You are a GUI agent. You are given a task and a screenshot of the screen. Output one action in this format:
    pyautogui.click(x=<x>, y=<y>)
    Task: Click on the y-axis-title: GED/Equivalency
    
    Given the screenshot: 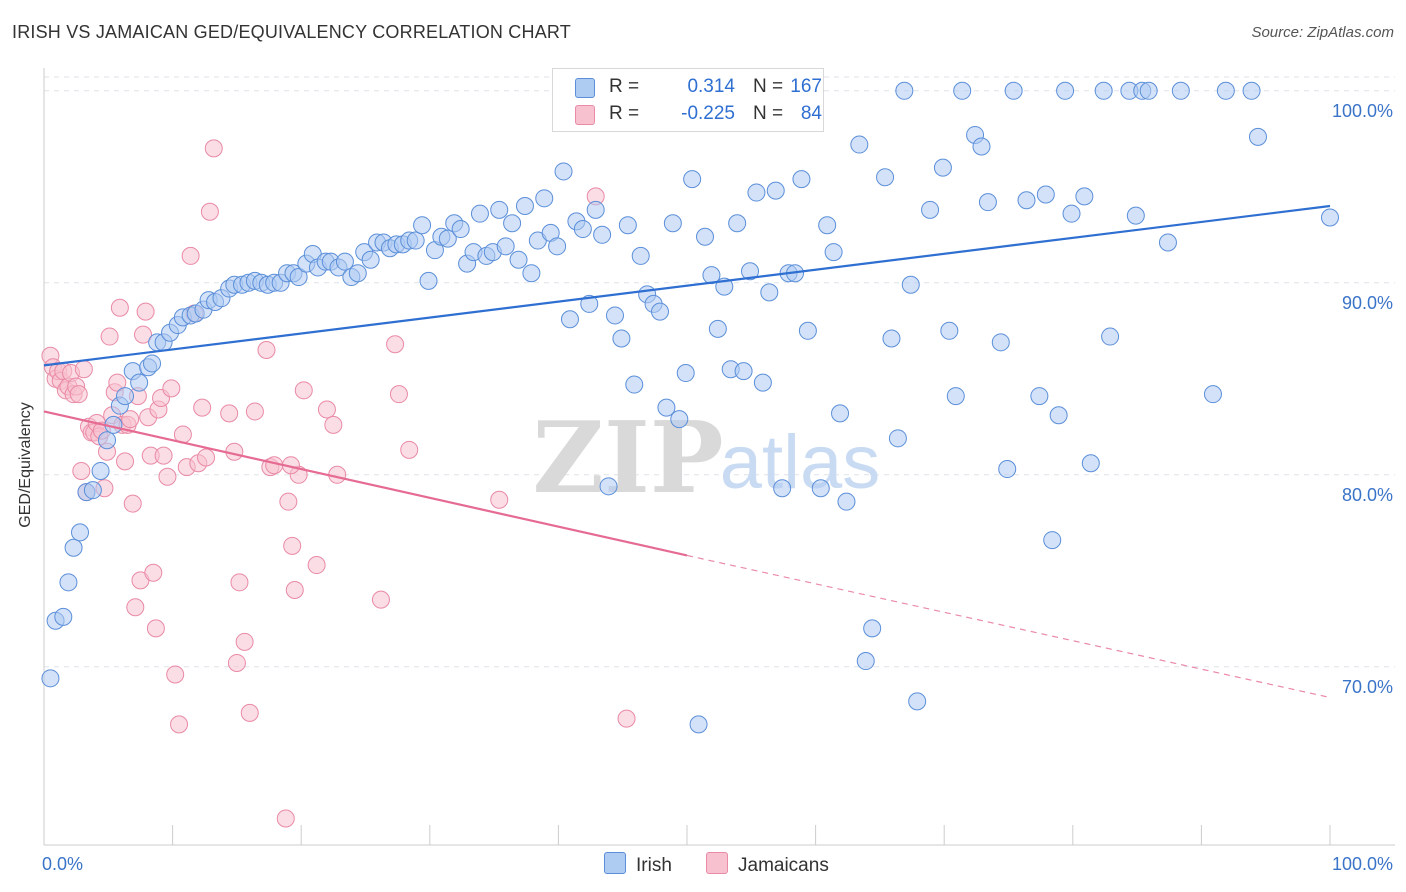 What is the action you would take?
    pyautogui.click(x=25, y=464)
    